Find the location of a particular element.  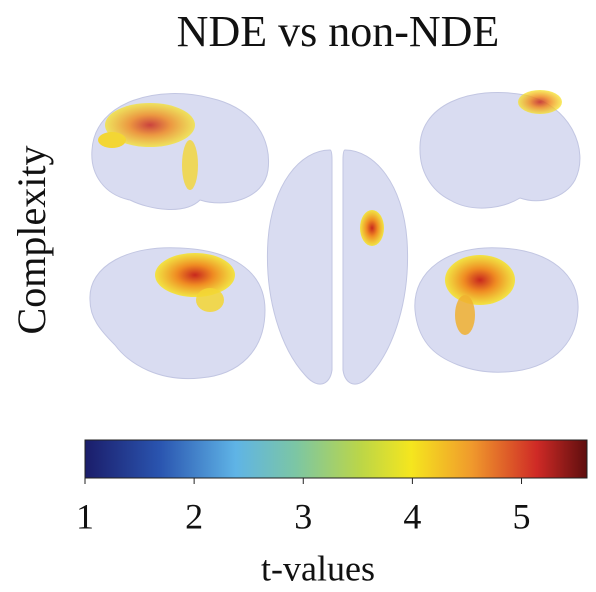

colorbar-tick-label: 1 is located at coordinates (85, 516).